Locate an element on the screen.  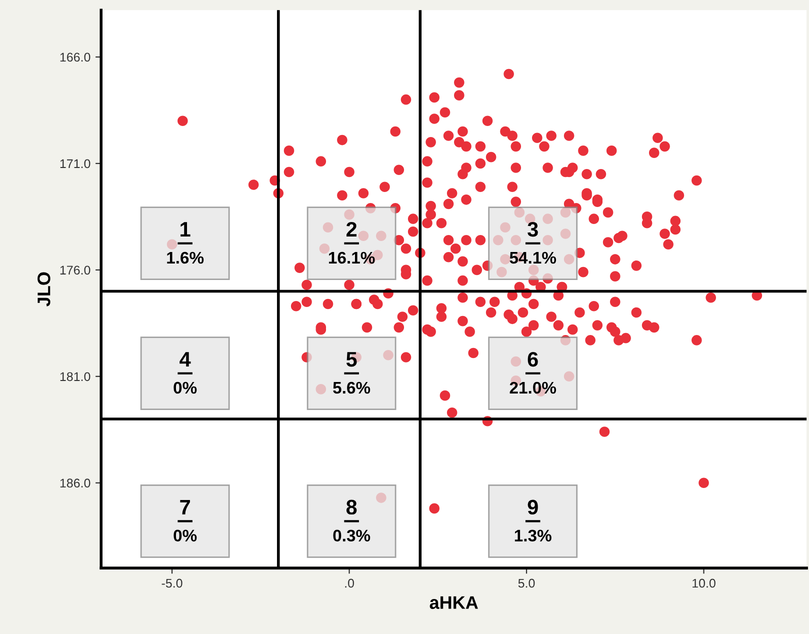
y-tick-label: 171.0 is located at coordinates (75, 163).